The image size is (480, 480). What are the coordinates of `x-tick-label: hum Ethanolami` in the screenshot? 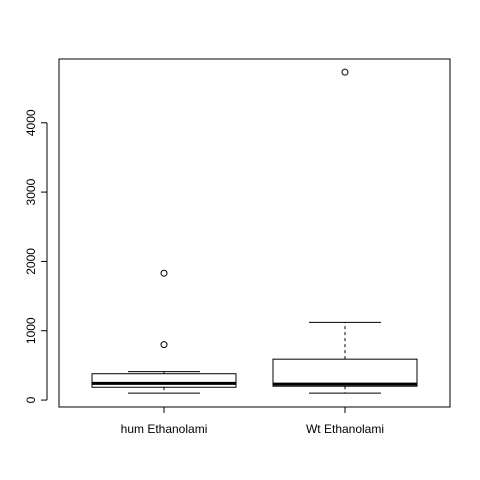 It's located at (164, 429).